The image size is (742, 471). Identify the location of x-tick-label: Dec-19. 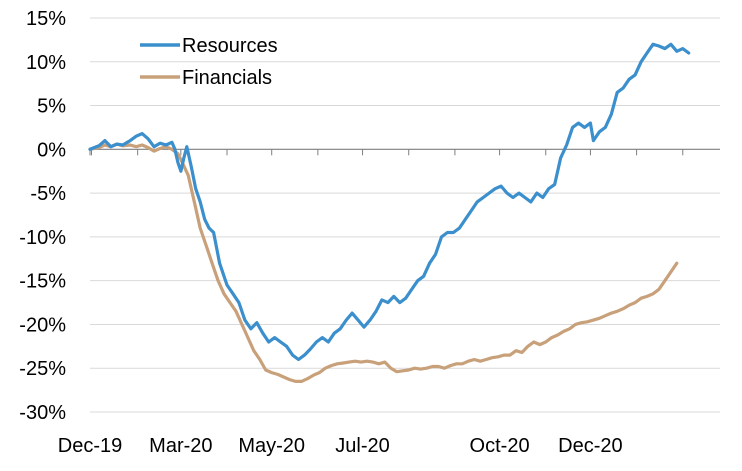
(90, 446).